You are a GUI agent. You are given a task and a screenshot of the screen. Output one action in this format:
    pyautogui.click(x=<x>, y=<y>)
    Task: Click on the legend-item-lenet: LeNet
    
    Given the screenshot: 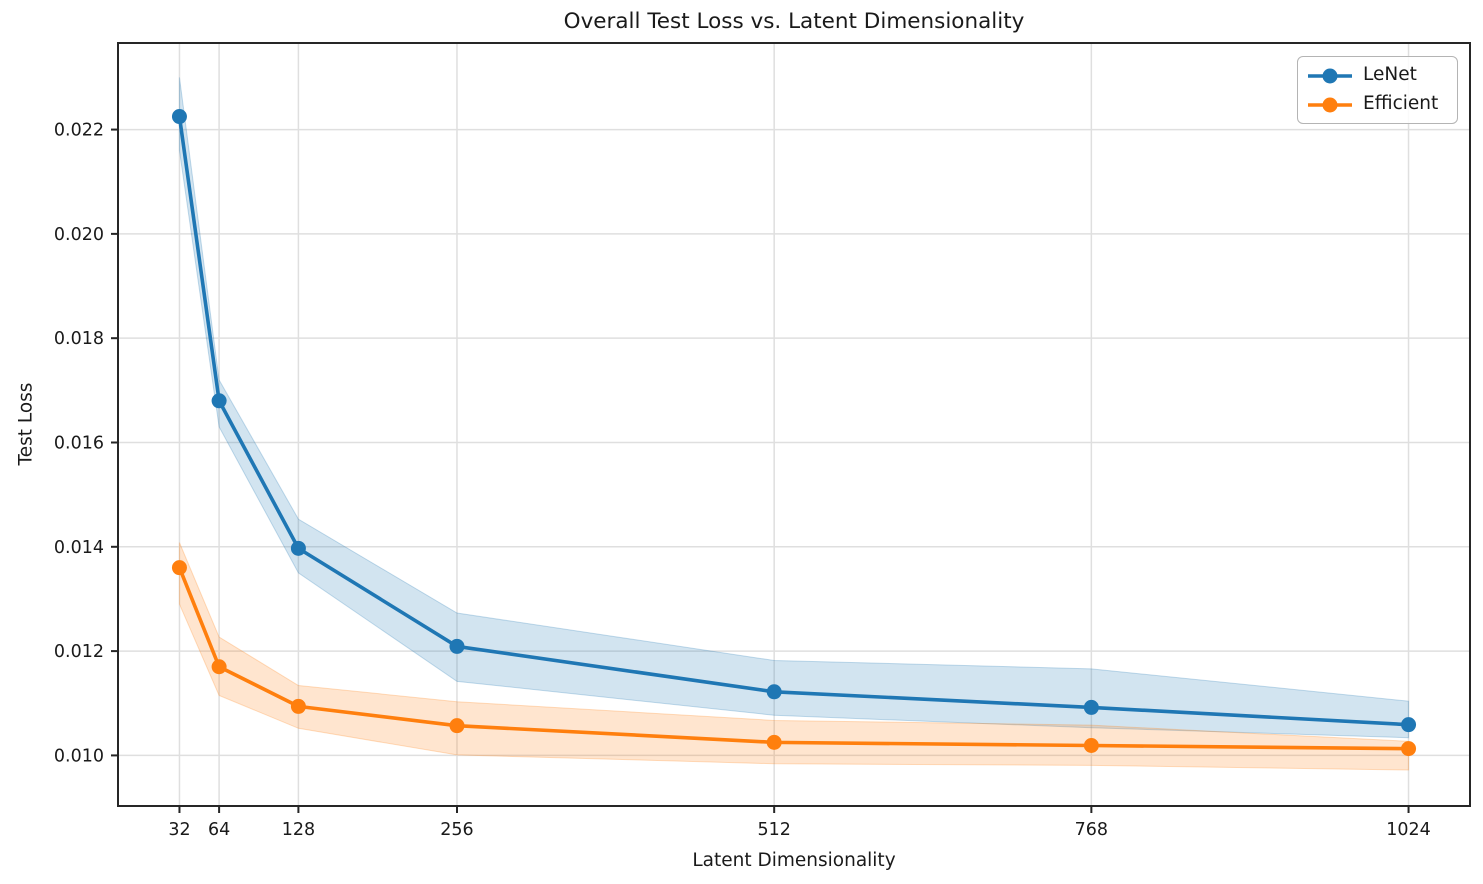 What is the action you would take?
    pyautogui.click(x=1377, y=75)
    